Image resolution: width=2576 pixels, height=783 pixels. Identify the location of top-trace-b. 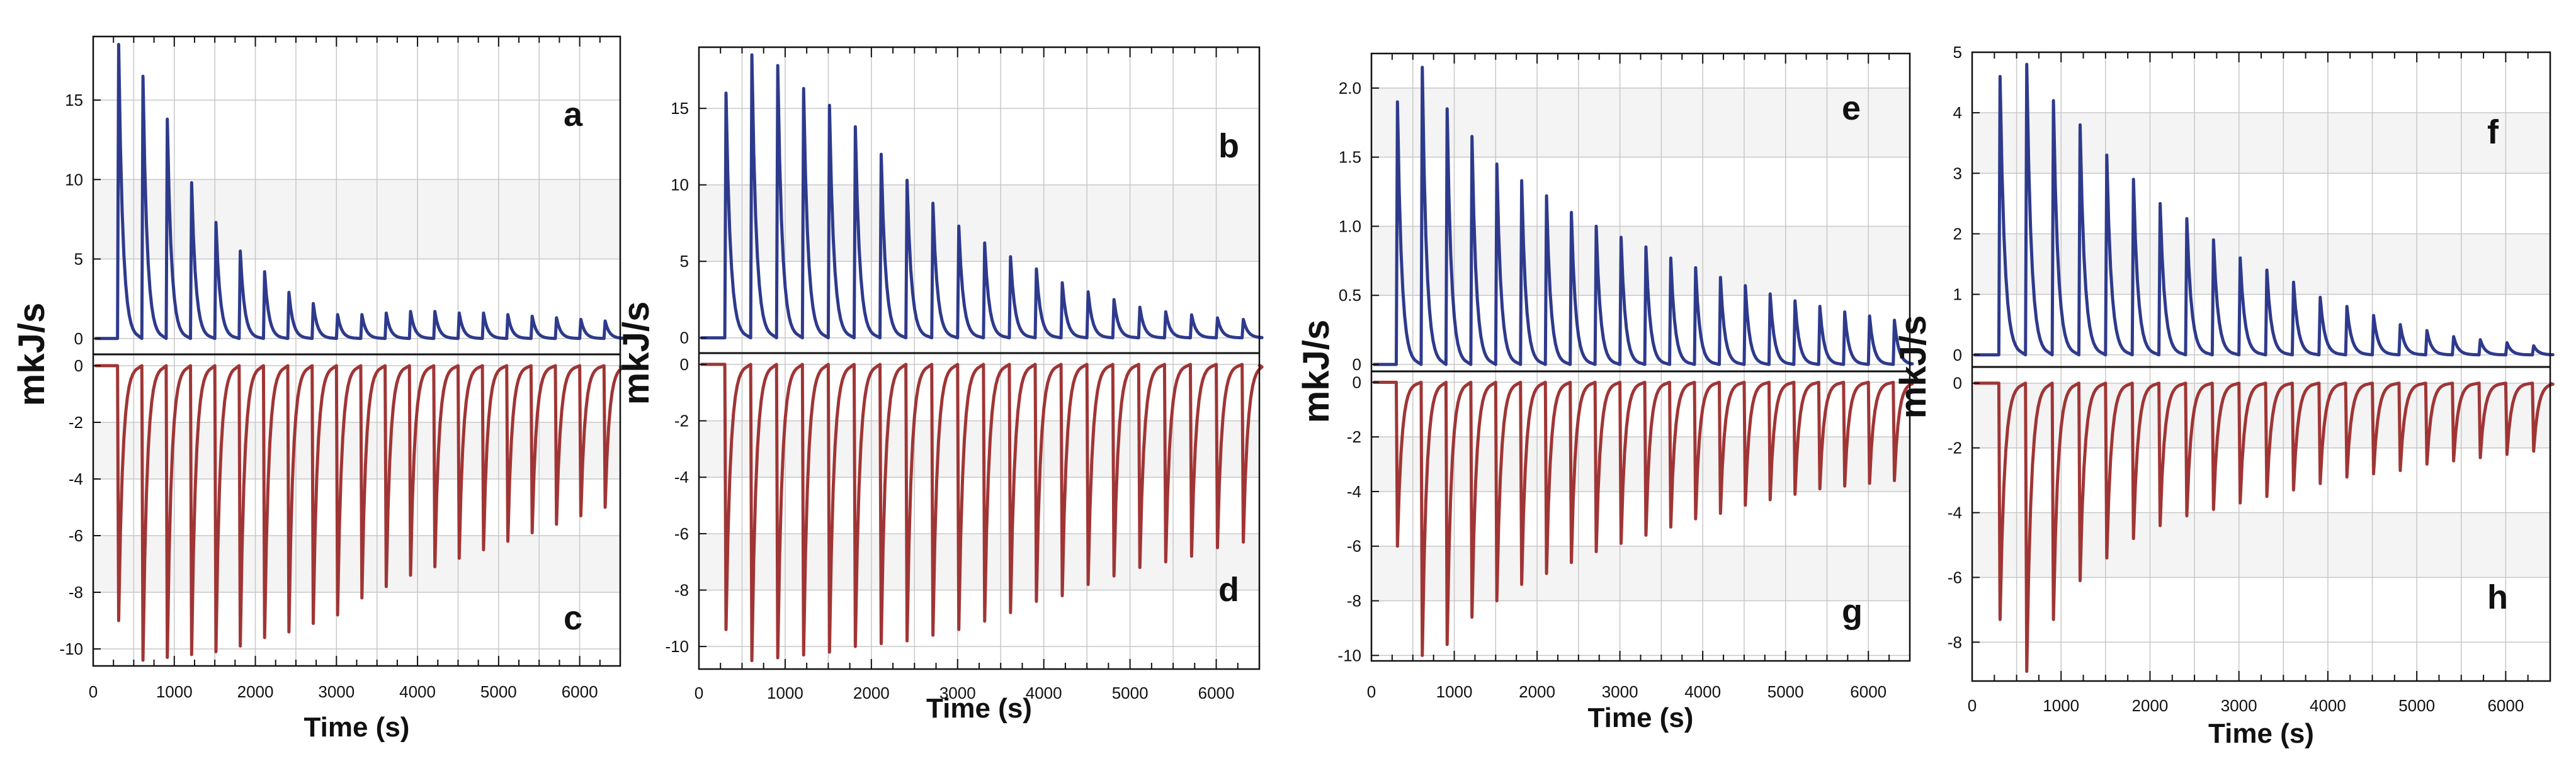
(982, 196).